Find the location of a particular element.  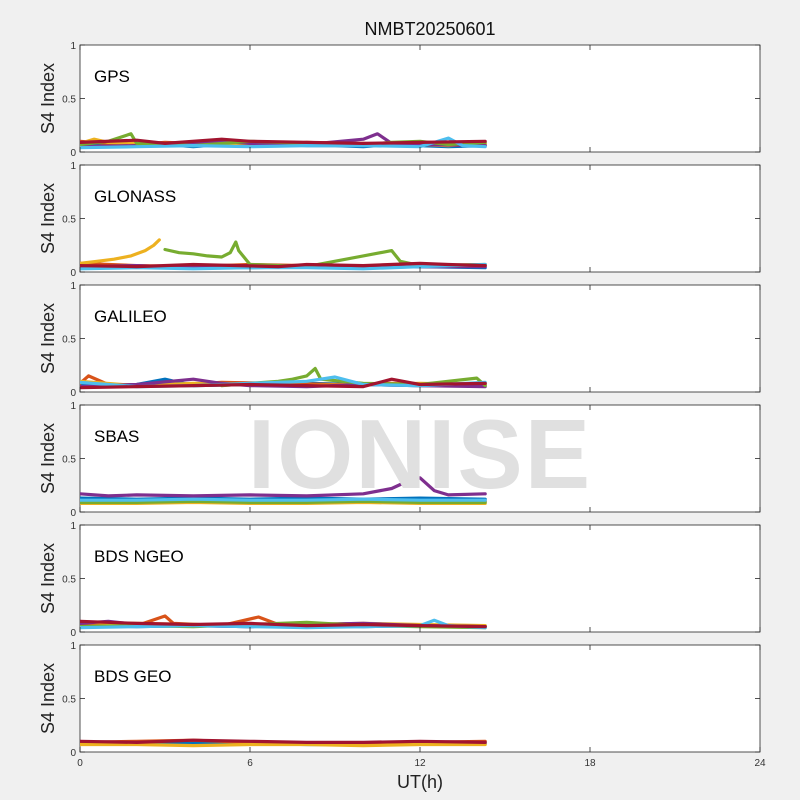

panel-sbas: 0 0.5 1 S4 Index SBAS is located at coordinates (399, 460).